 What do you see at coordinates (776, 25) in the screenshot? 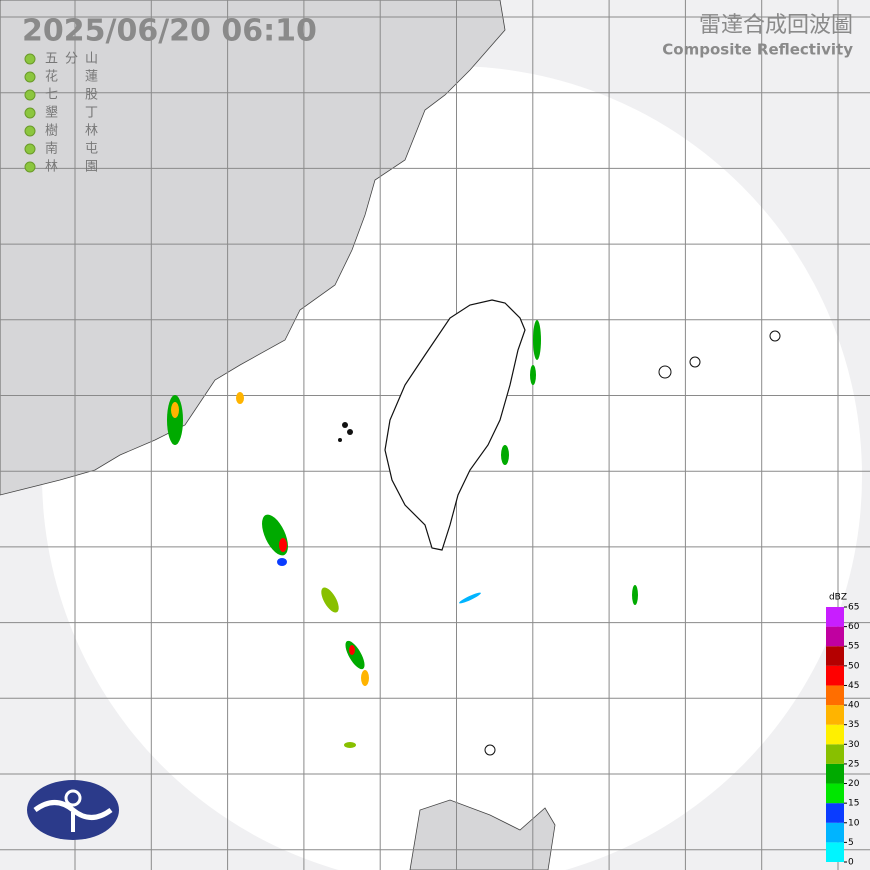
I see `title: 雷達合成回波圖` at bounding box center [776, 25].